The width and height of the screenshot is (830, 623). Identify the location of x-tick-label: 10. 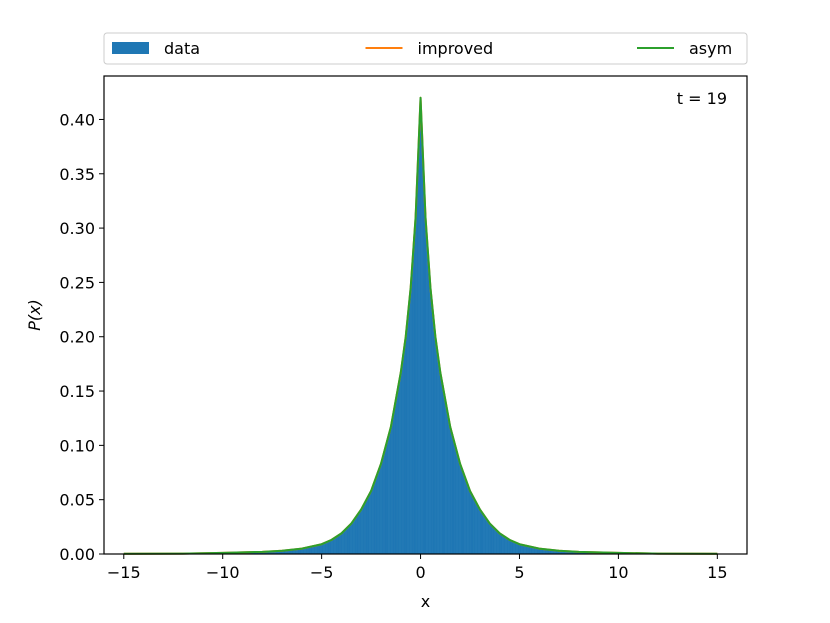
(618, 572).